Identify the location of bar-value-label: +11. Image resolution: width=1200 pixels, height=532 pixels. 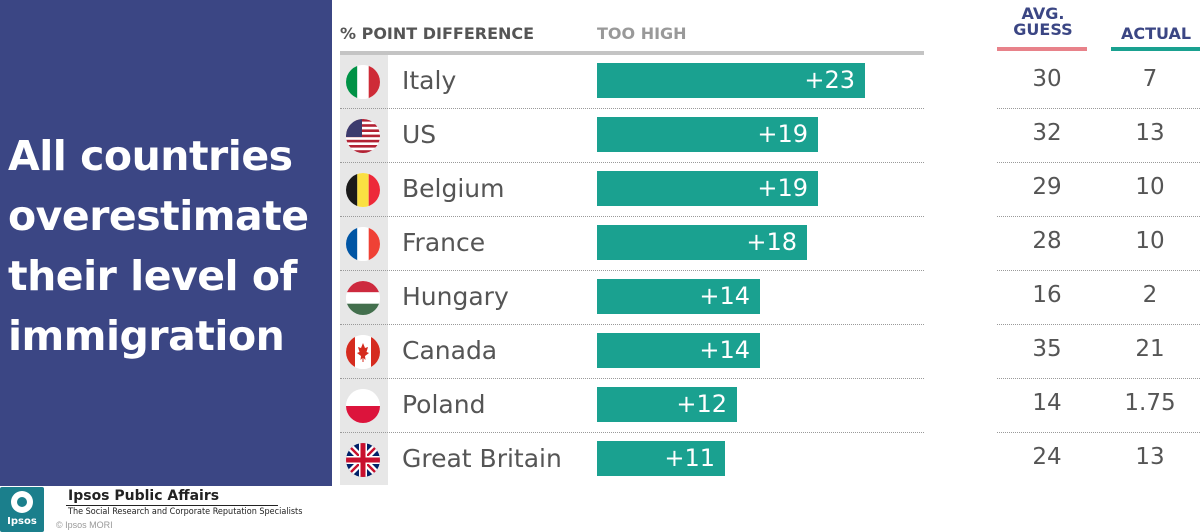
(689, 458).